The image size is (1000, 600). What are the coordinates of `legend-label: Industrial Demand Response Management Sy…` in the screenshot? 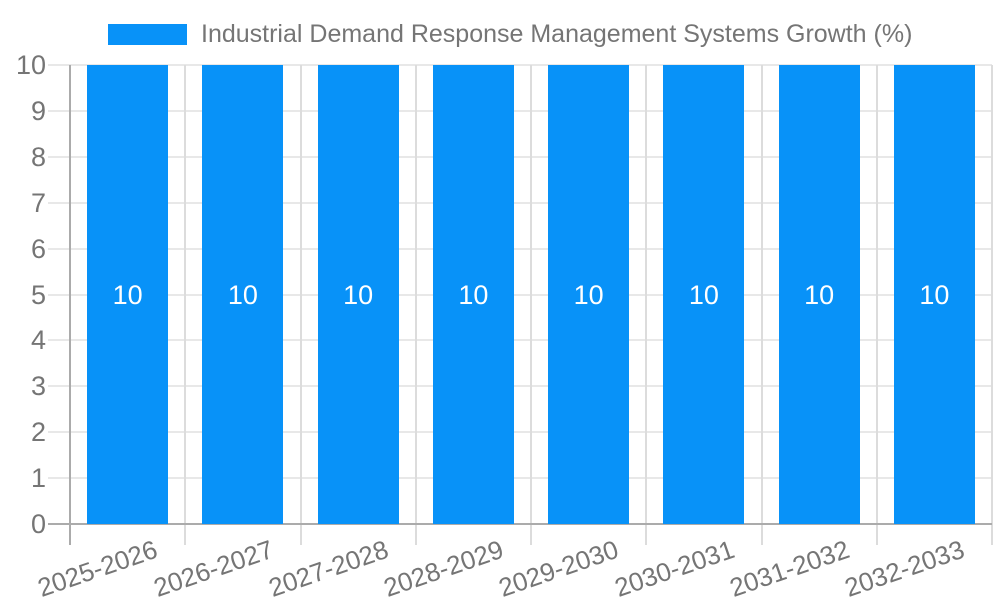 It's located at (557, 34).